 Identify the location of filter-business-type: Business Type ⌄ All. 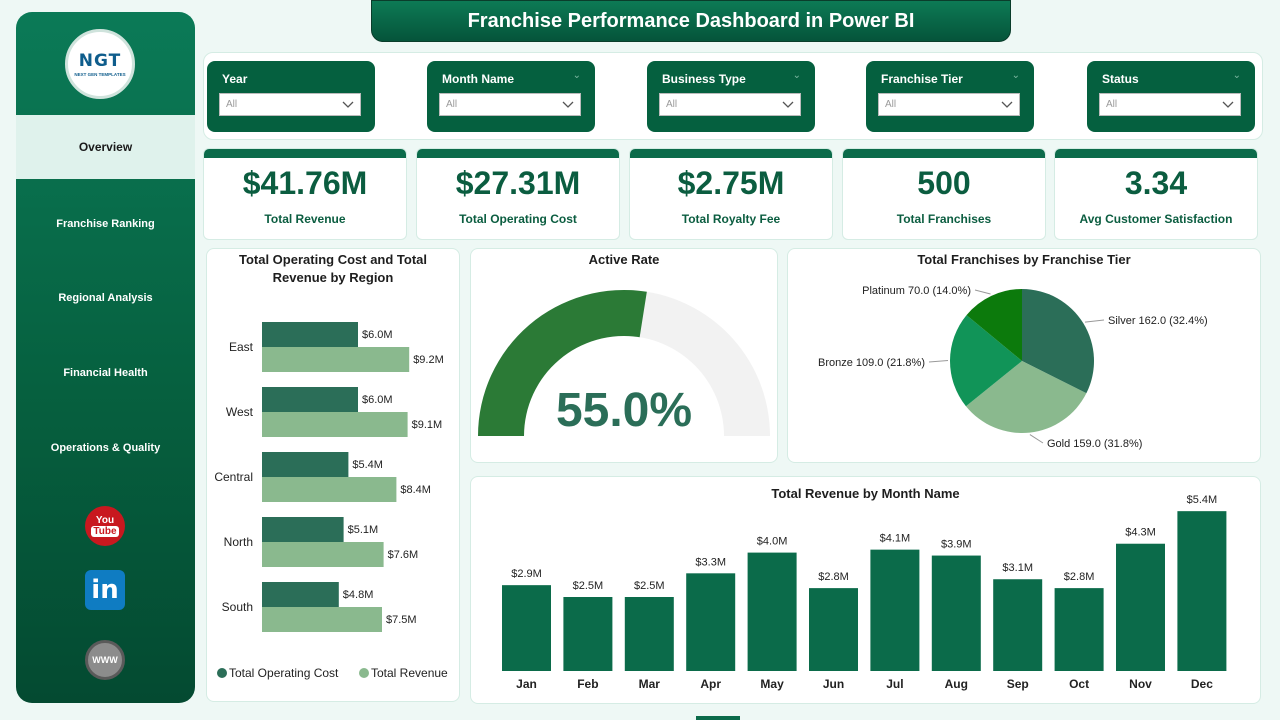
(731, 96).